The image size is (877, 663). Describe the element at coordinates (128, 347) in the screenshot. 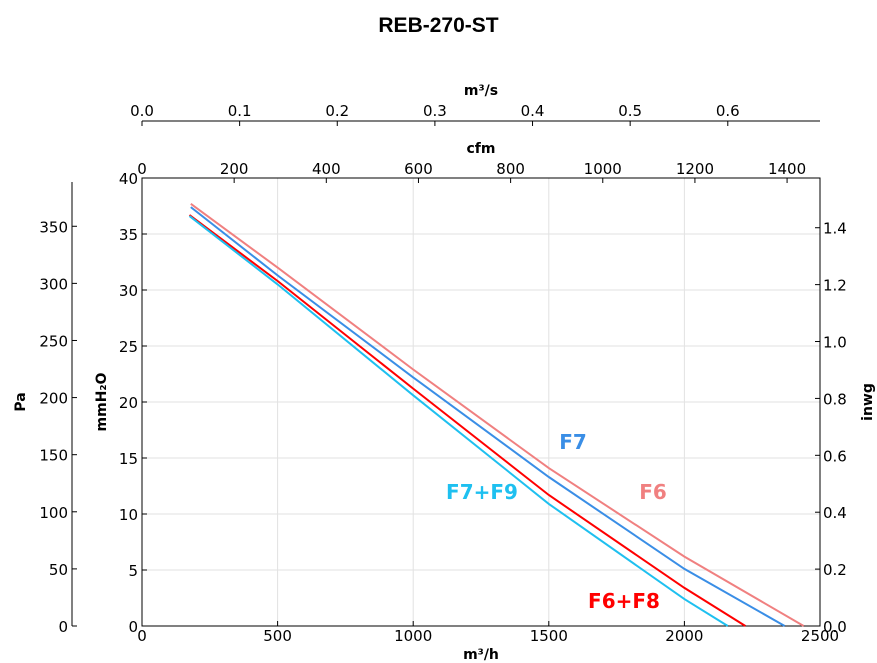

I see `y-tick-label: 25` at that location.